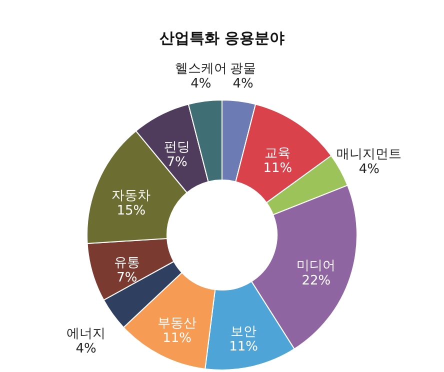  Describe the element at coordinates (243, 332) in the screenshot. I see `slice-label: 보안` at that location.